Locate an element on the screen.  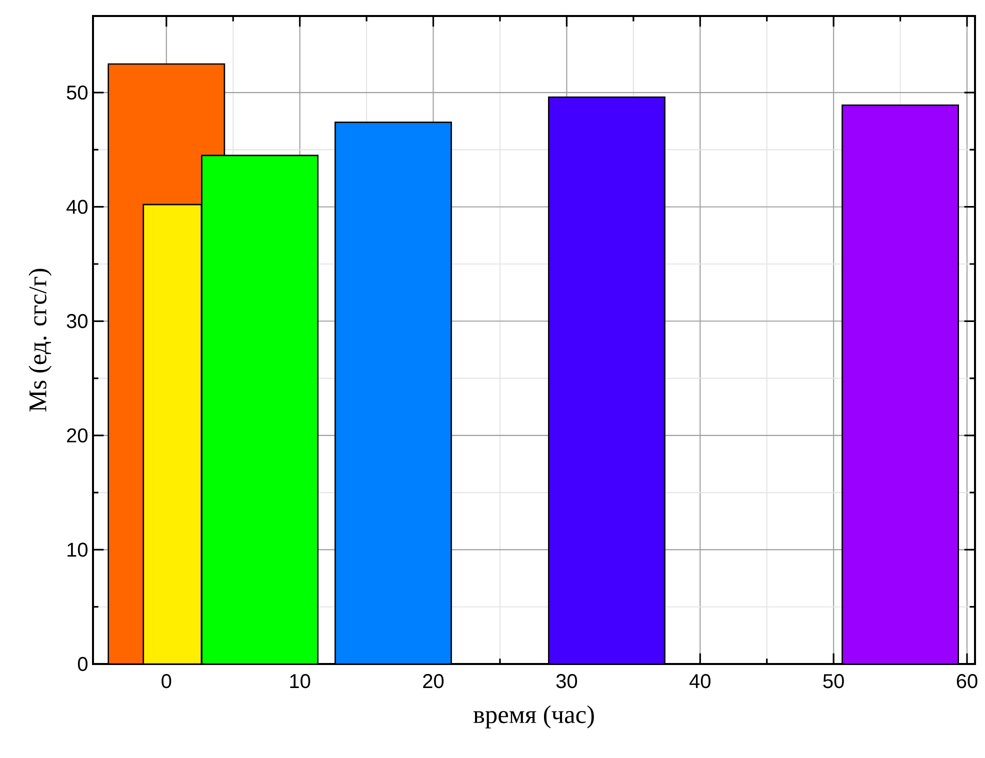
y-axis-title: Ms (ед. cгс/г) is located at coordinates (40, 340).